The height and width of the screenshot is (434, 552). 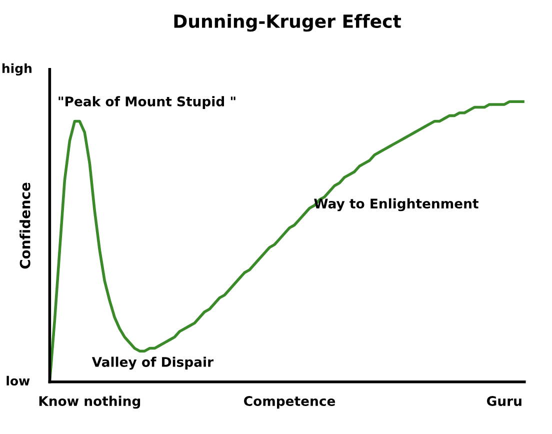 I want to click on annotation: Valley of Dispair, so click(x=153, y=363).